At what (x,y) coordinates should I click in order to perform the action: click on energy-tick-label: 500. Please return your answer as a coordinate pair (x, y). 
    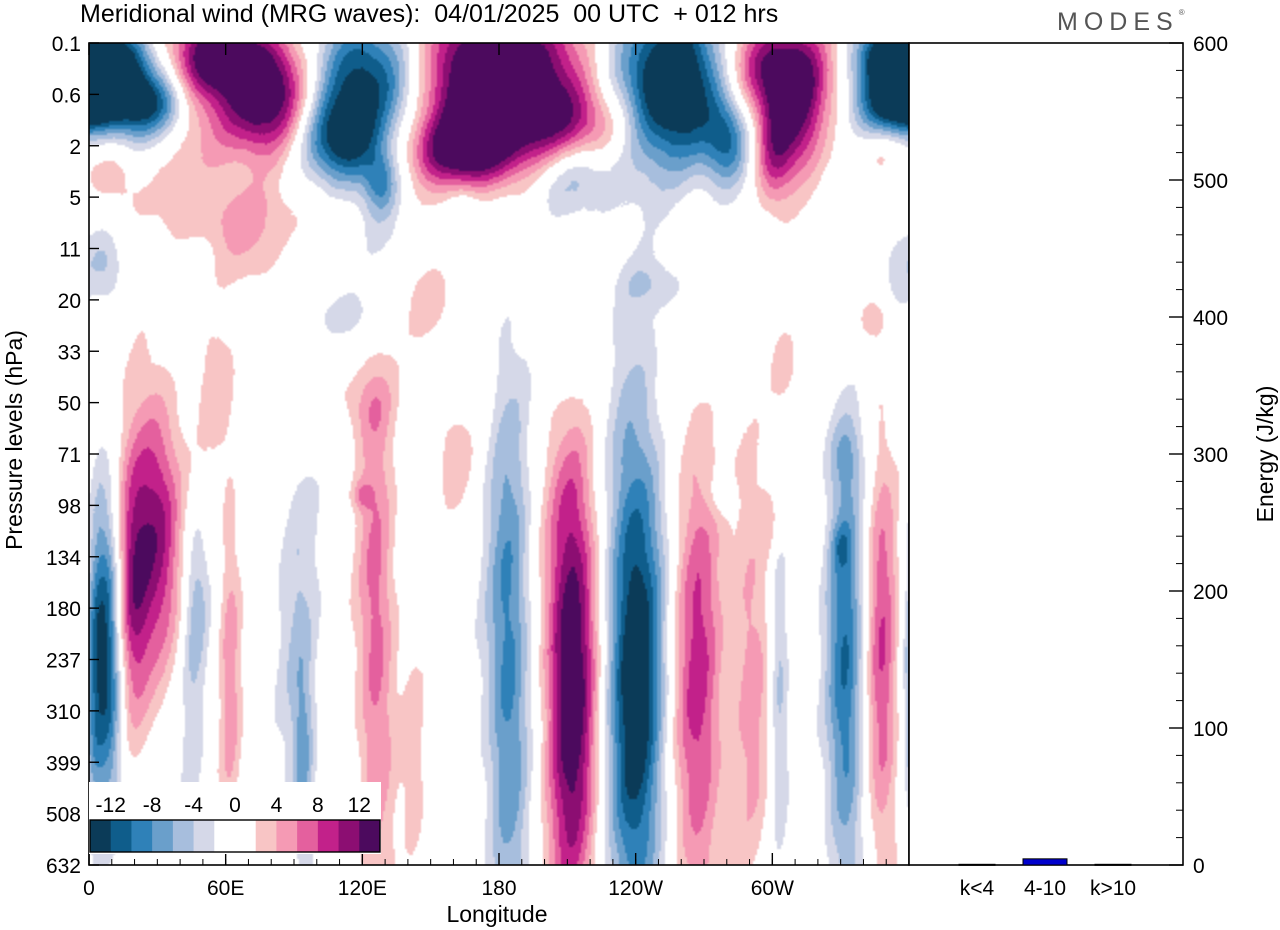
    Looking at the image, I should click on (1210, 181).